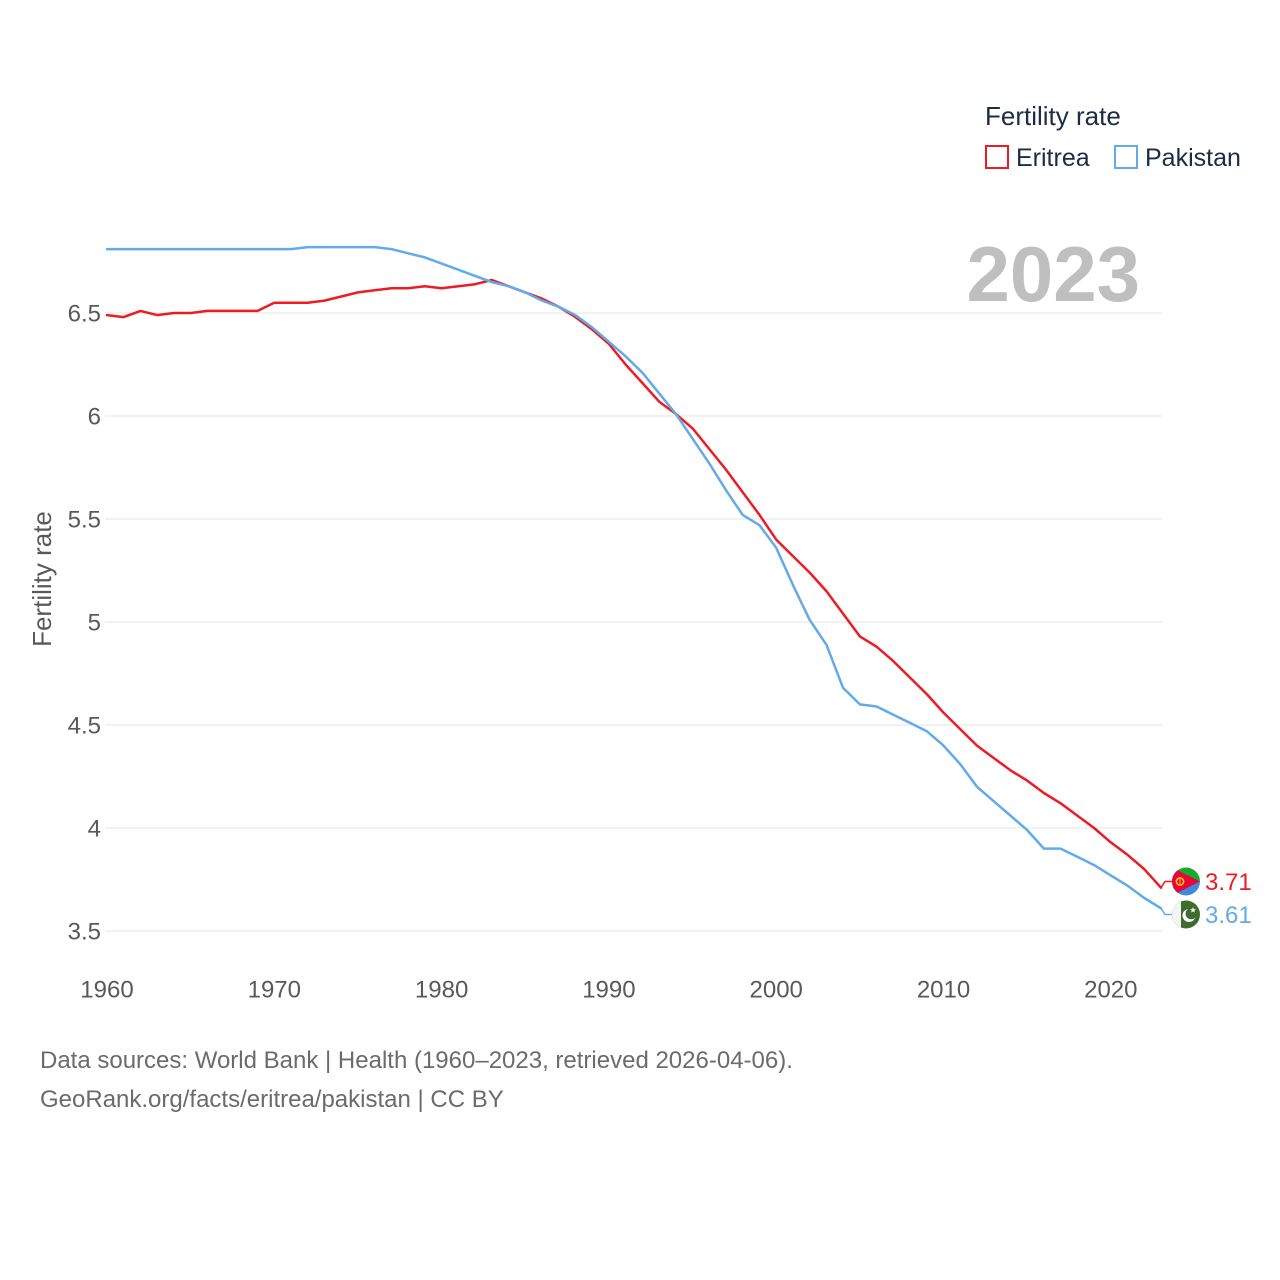 The image size is (1280, 1280). I want to click on pakistan-flag-icon, so click(1186, 914).